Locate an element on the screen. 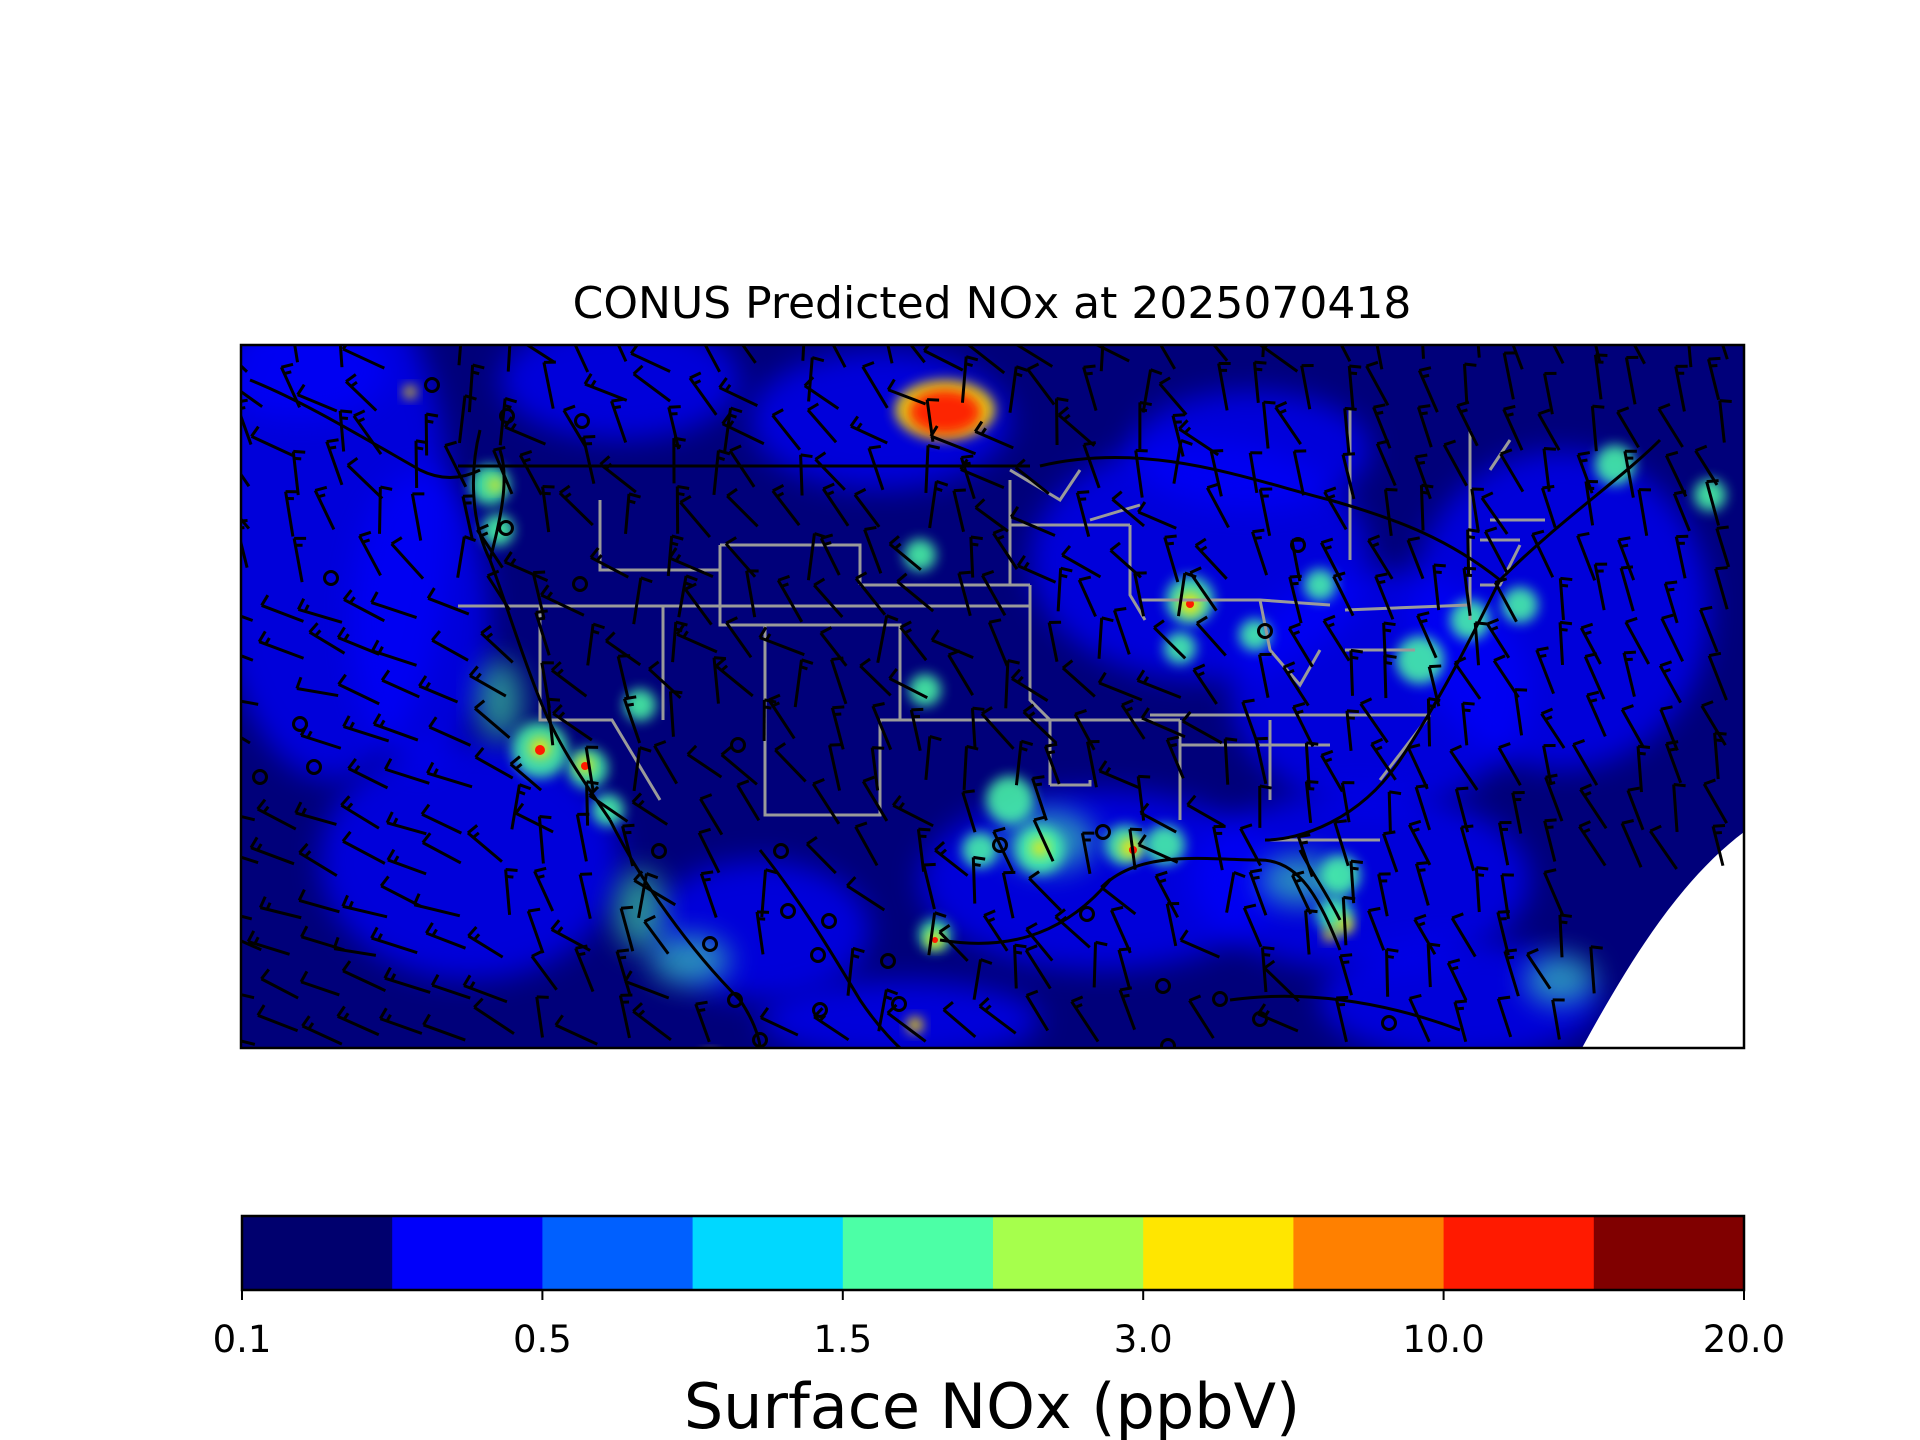 The width and height of the screenshot is (1920, 1440). colorbar-tick-label: 20.0 is located at coordinates (1744, 1339).